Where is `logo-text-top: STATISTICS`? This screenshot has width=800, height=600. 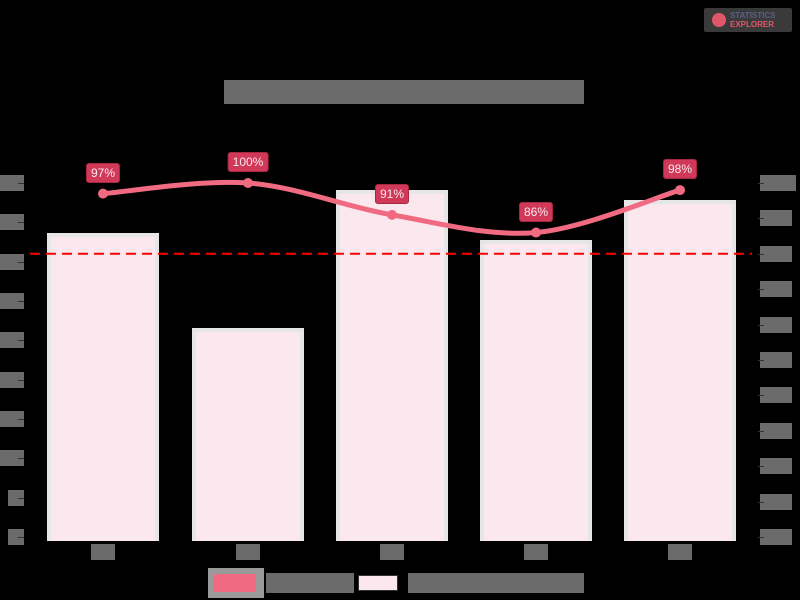
logo-text-top: STATISTICS is located at coordinates (753, 15).